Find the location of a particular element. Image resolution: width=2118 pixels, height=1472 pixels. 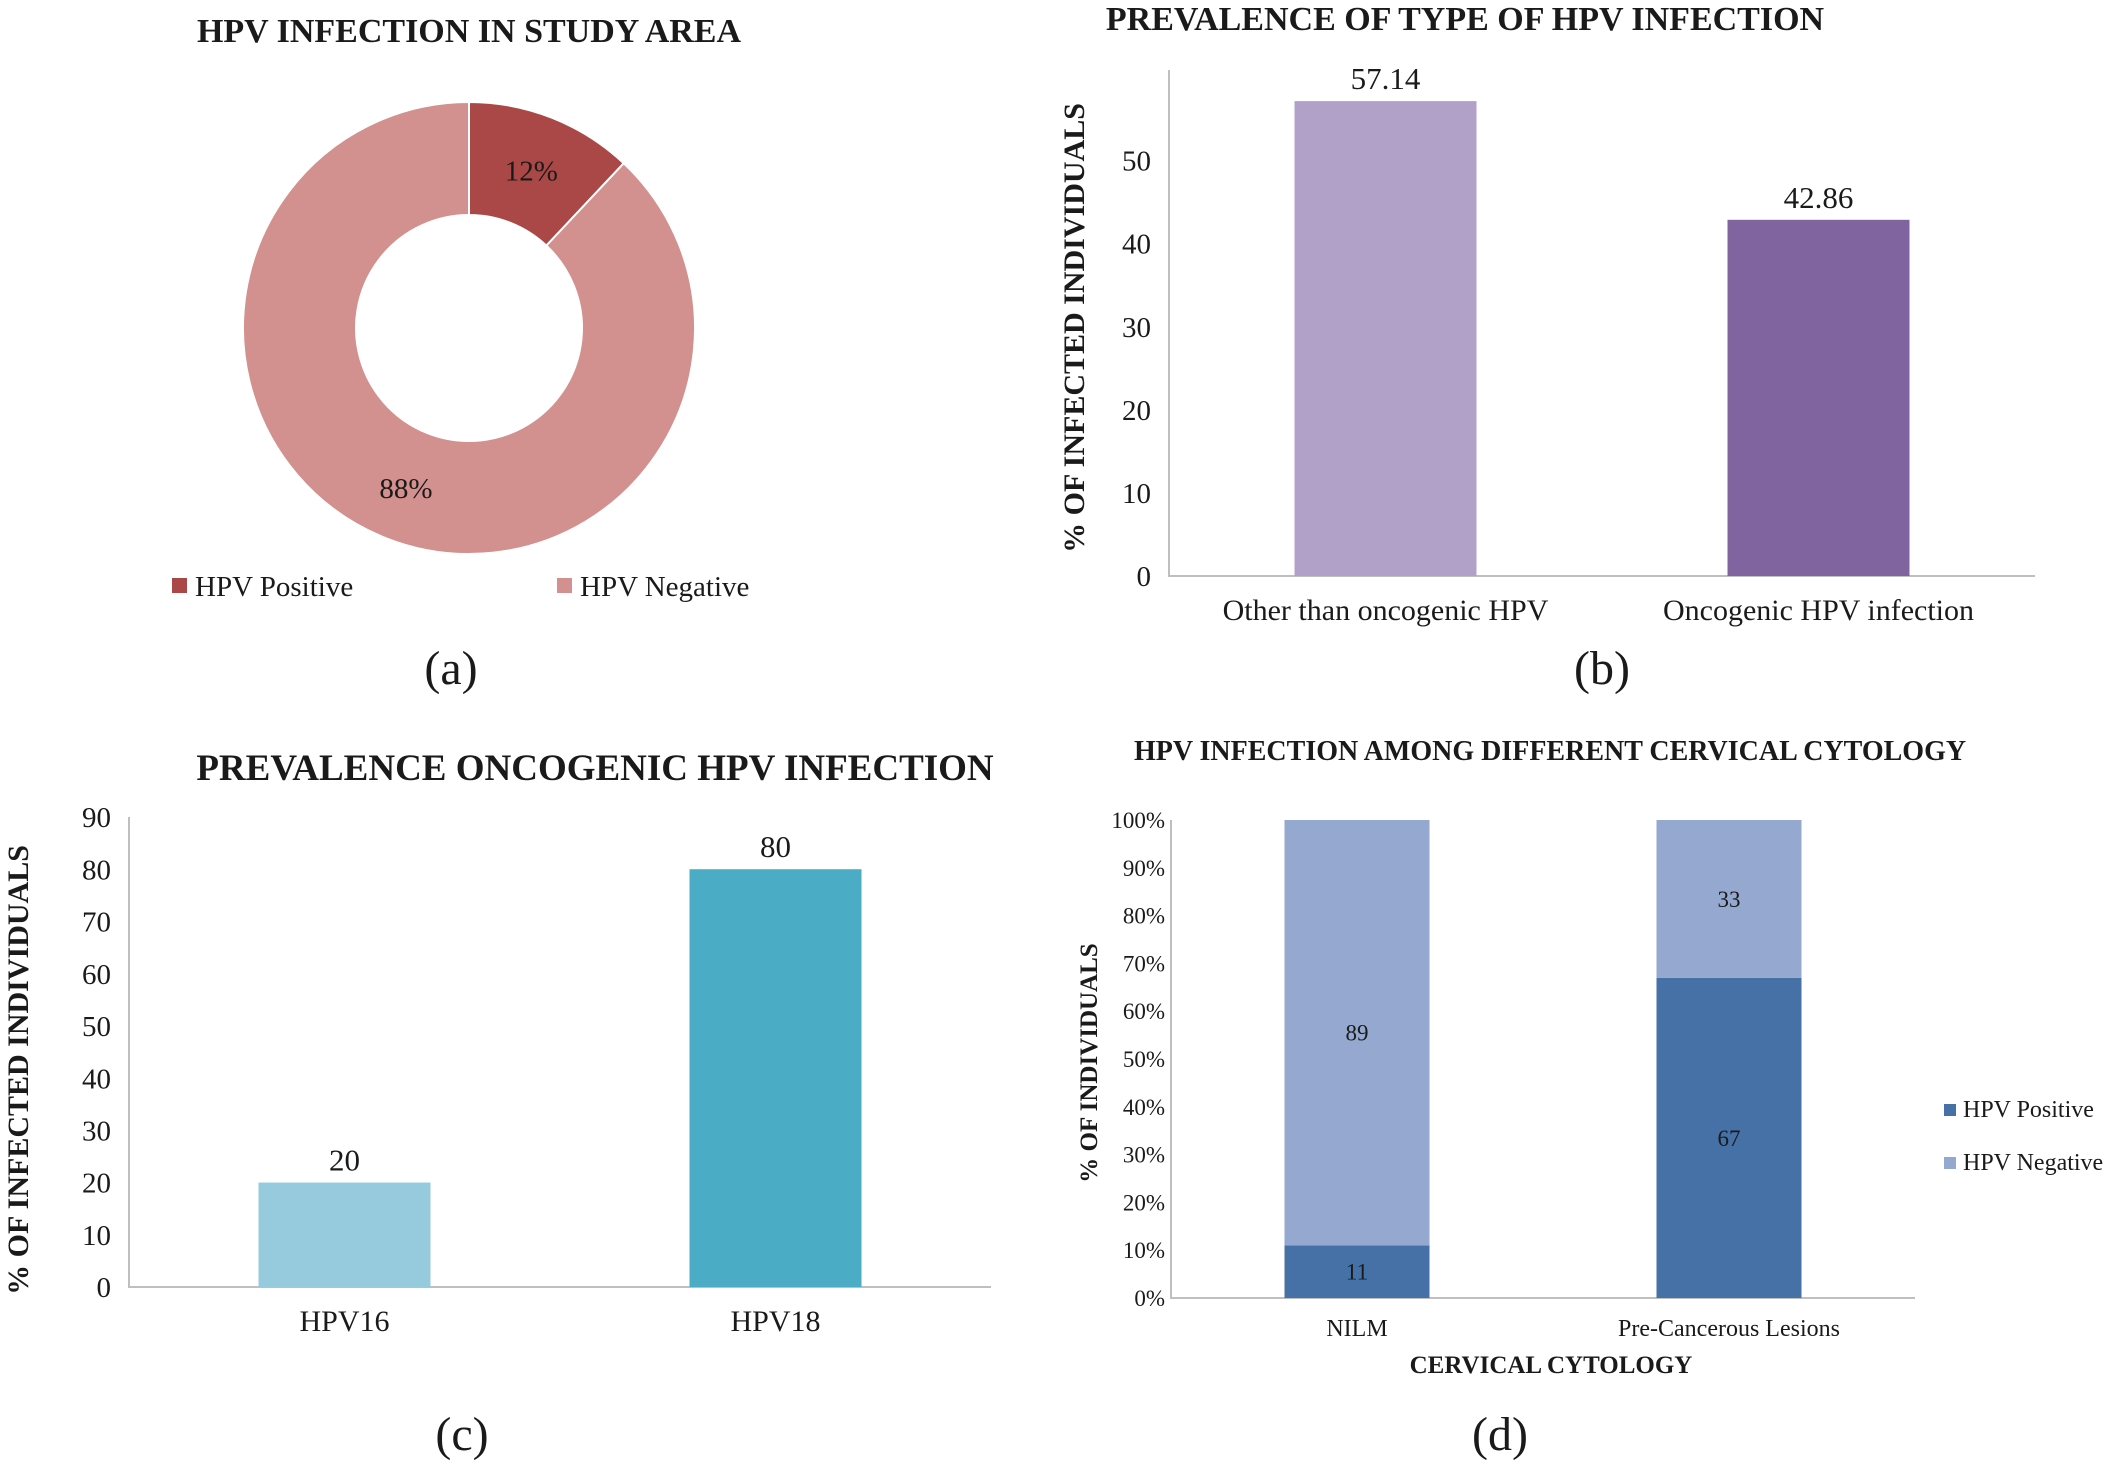

bar-data-label-nilm-hpv-negative: 89 is located at coordinates (1357, 1033).